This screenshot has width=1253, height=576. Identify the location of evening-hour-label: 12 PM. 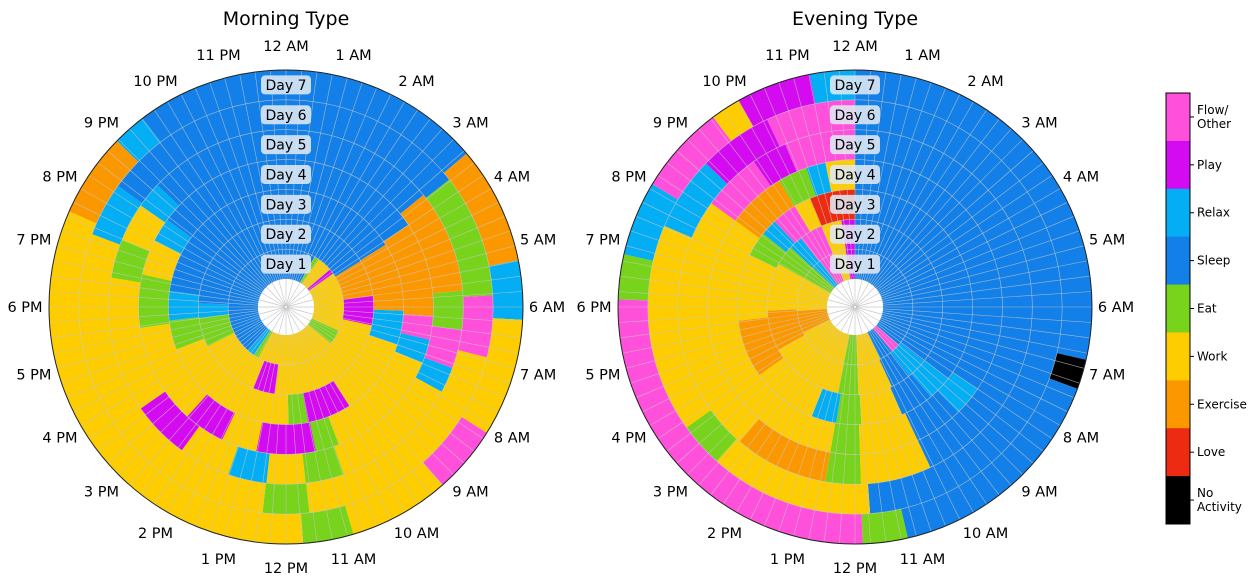
(855, 568).